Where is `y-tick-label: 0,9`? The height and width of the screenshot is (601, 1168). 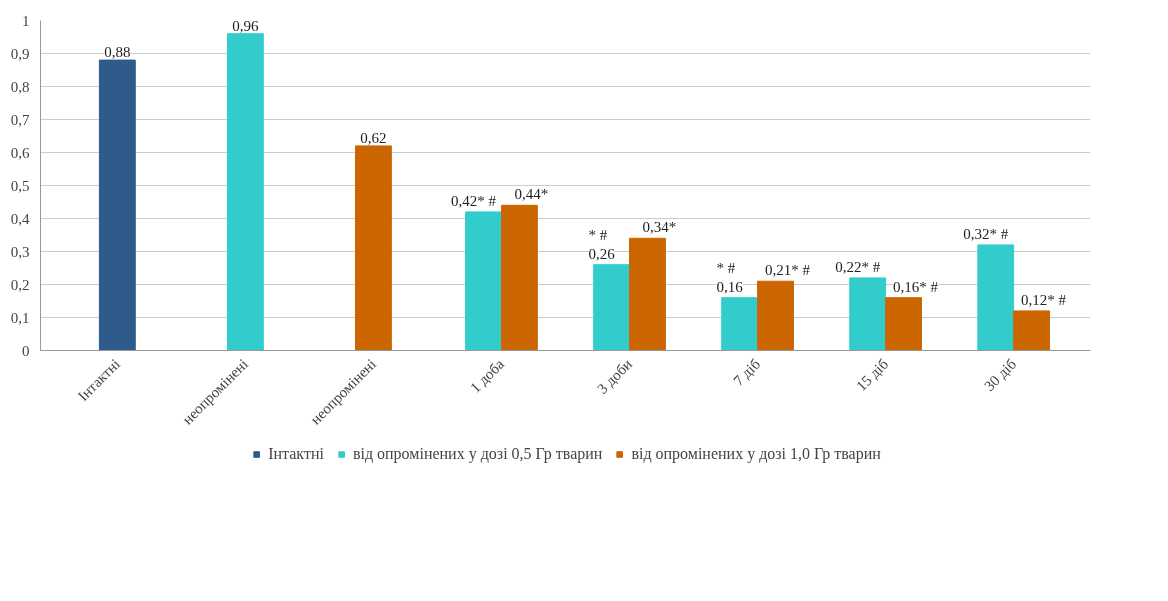 y-tick-label: 0,9 is located at coordinates (20, 53).